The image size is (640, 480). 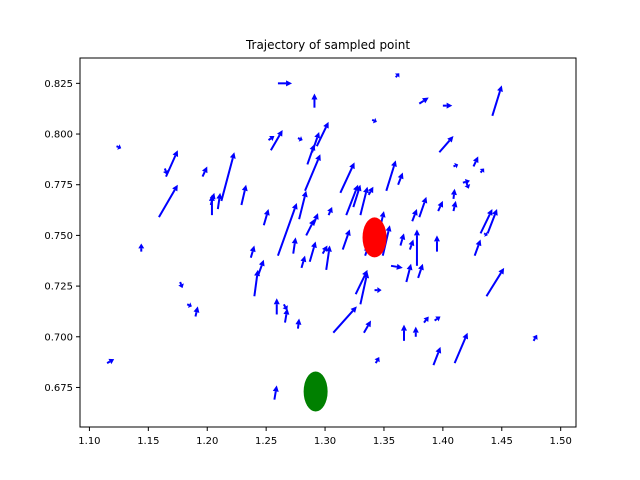 I want to click on y-tick-label: 0.750, so click(x=58, y=236).